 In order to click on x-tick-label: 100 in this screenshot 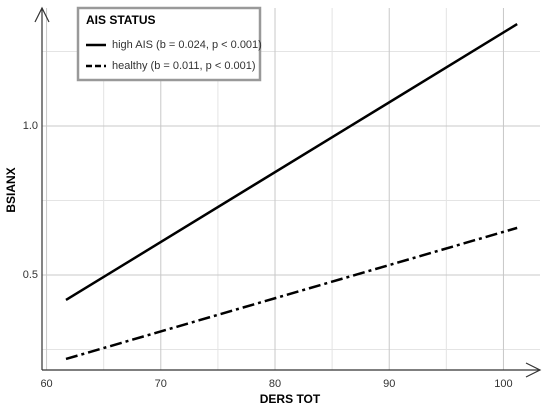, I will do `click(503, 384)`.